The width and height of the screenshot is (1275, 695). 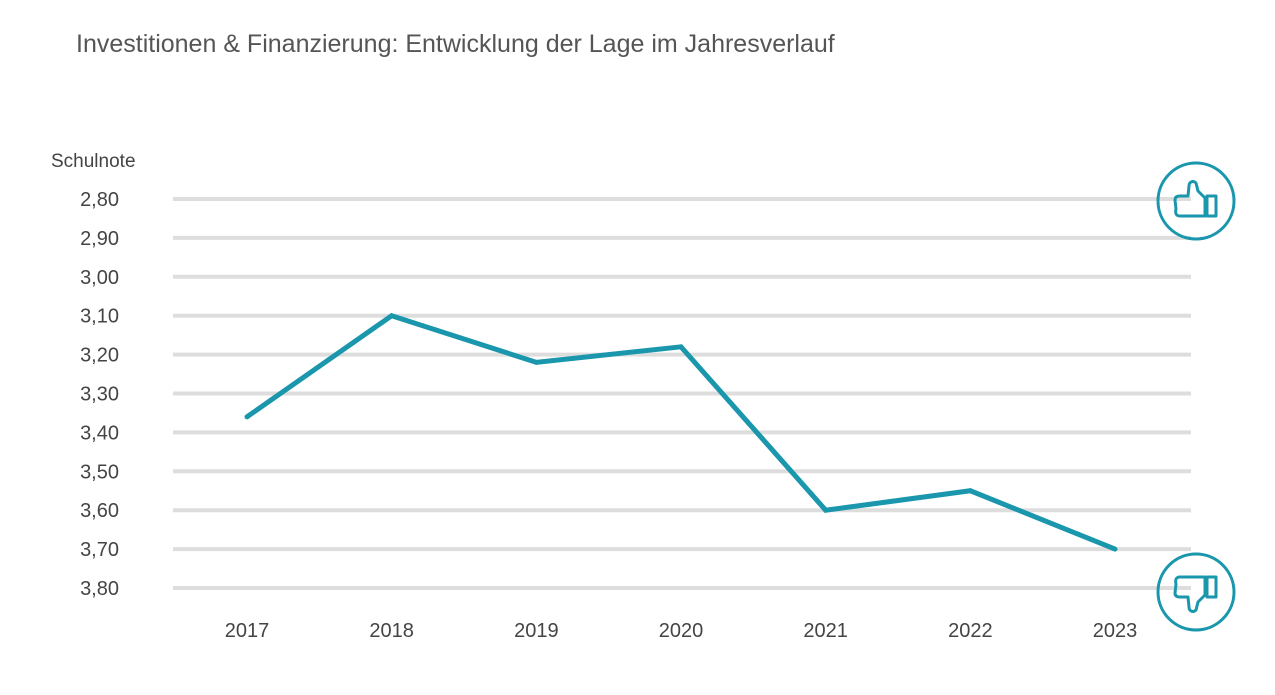 I want to click on x-tick-label: 2019, so click(x=536, y=631).